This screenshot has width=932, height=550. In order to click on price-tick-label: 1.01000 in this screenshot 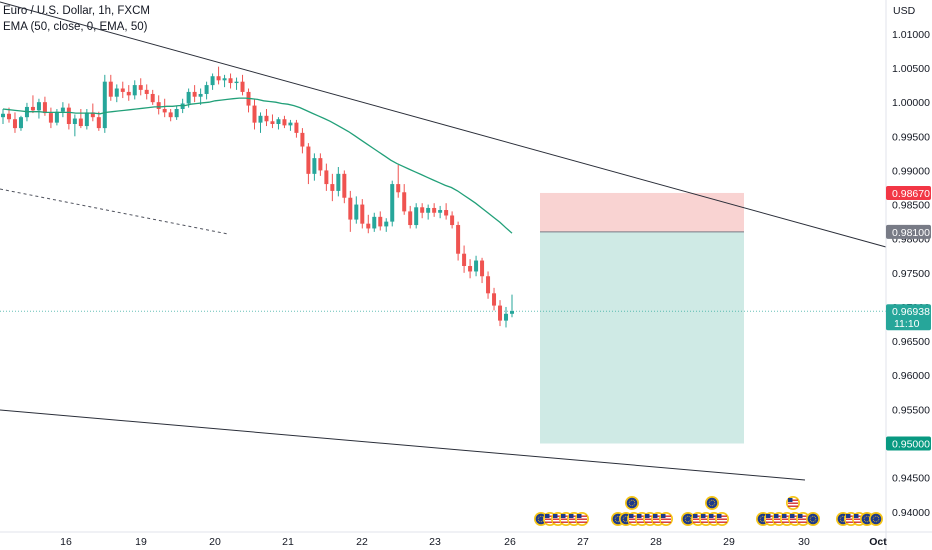, I will do `click(911, 35)`.